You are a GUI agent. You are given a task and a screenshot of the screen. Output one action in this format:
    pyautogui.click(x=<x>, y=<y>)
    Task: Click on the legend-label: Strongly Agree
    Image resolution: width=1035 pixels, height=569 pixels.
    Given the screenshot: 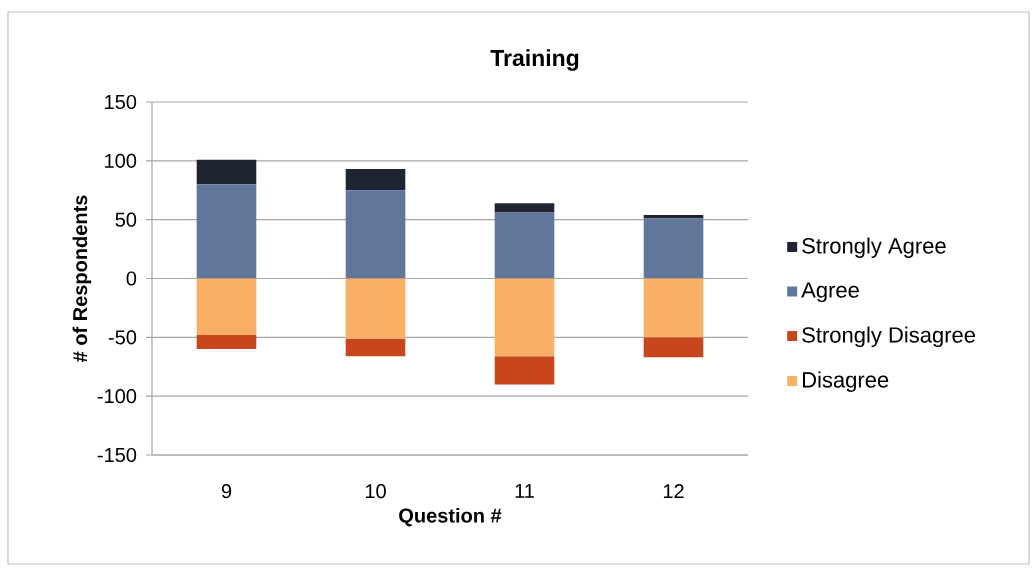 What is the action you would take?
    pyautogui.click(x=874, y=247)
    